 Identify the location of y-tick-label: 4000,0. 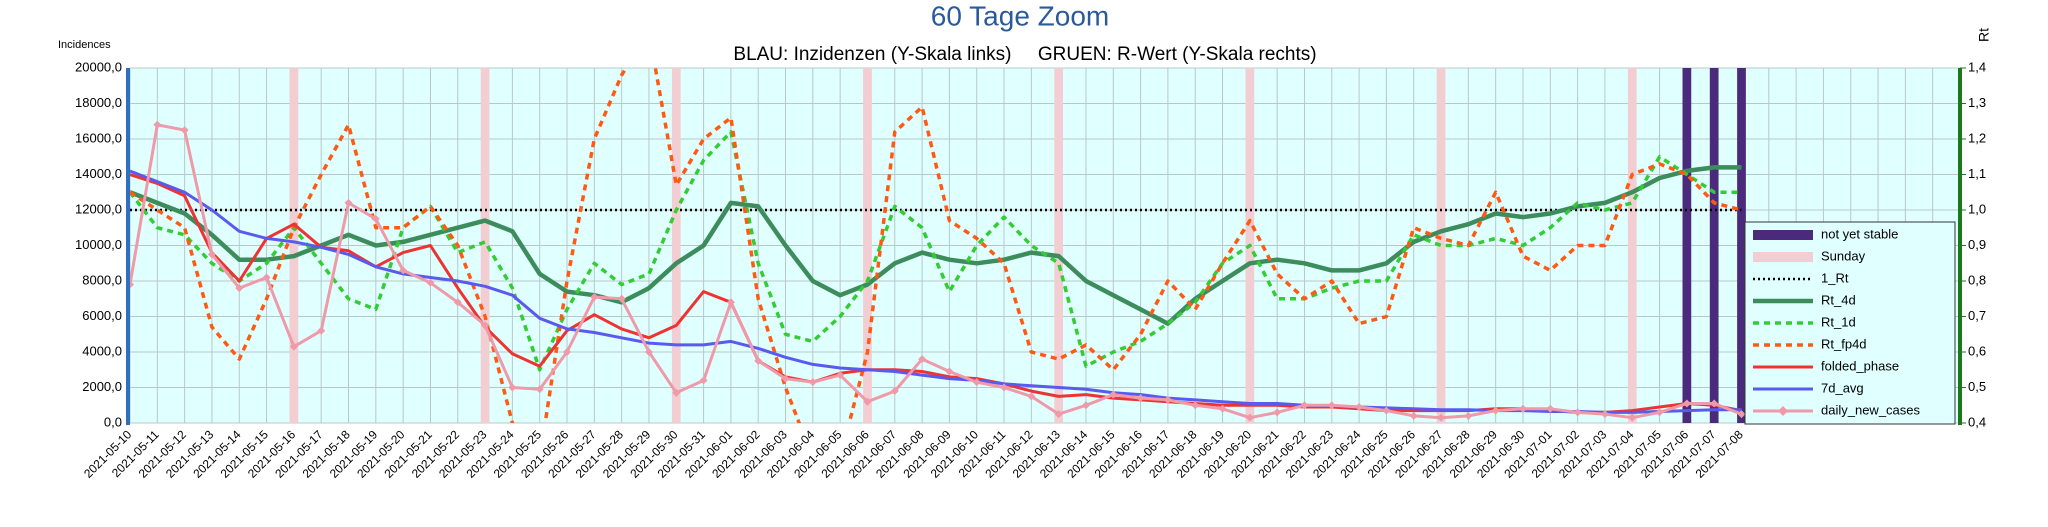
(102, 350).